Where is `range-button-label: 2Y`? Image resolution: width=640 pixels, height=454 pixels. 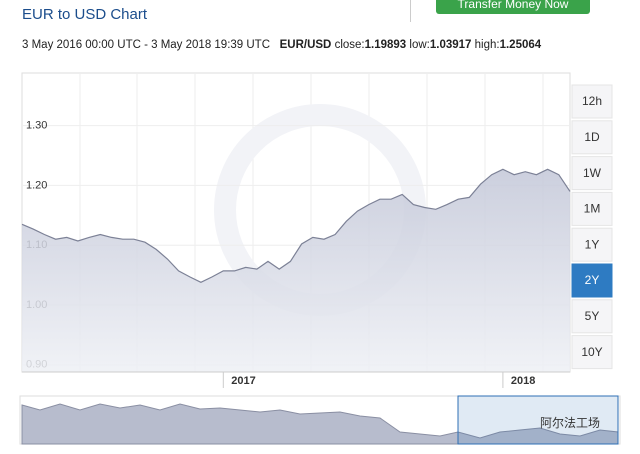 range-button-label: 2Y is located at coordinates (592, 280).